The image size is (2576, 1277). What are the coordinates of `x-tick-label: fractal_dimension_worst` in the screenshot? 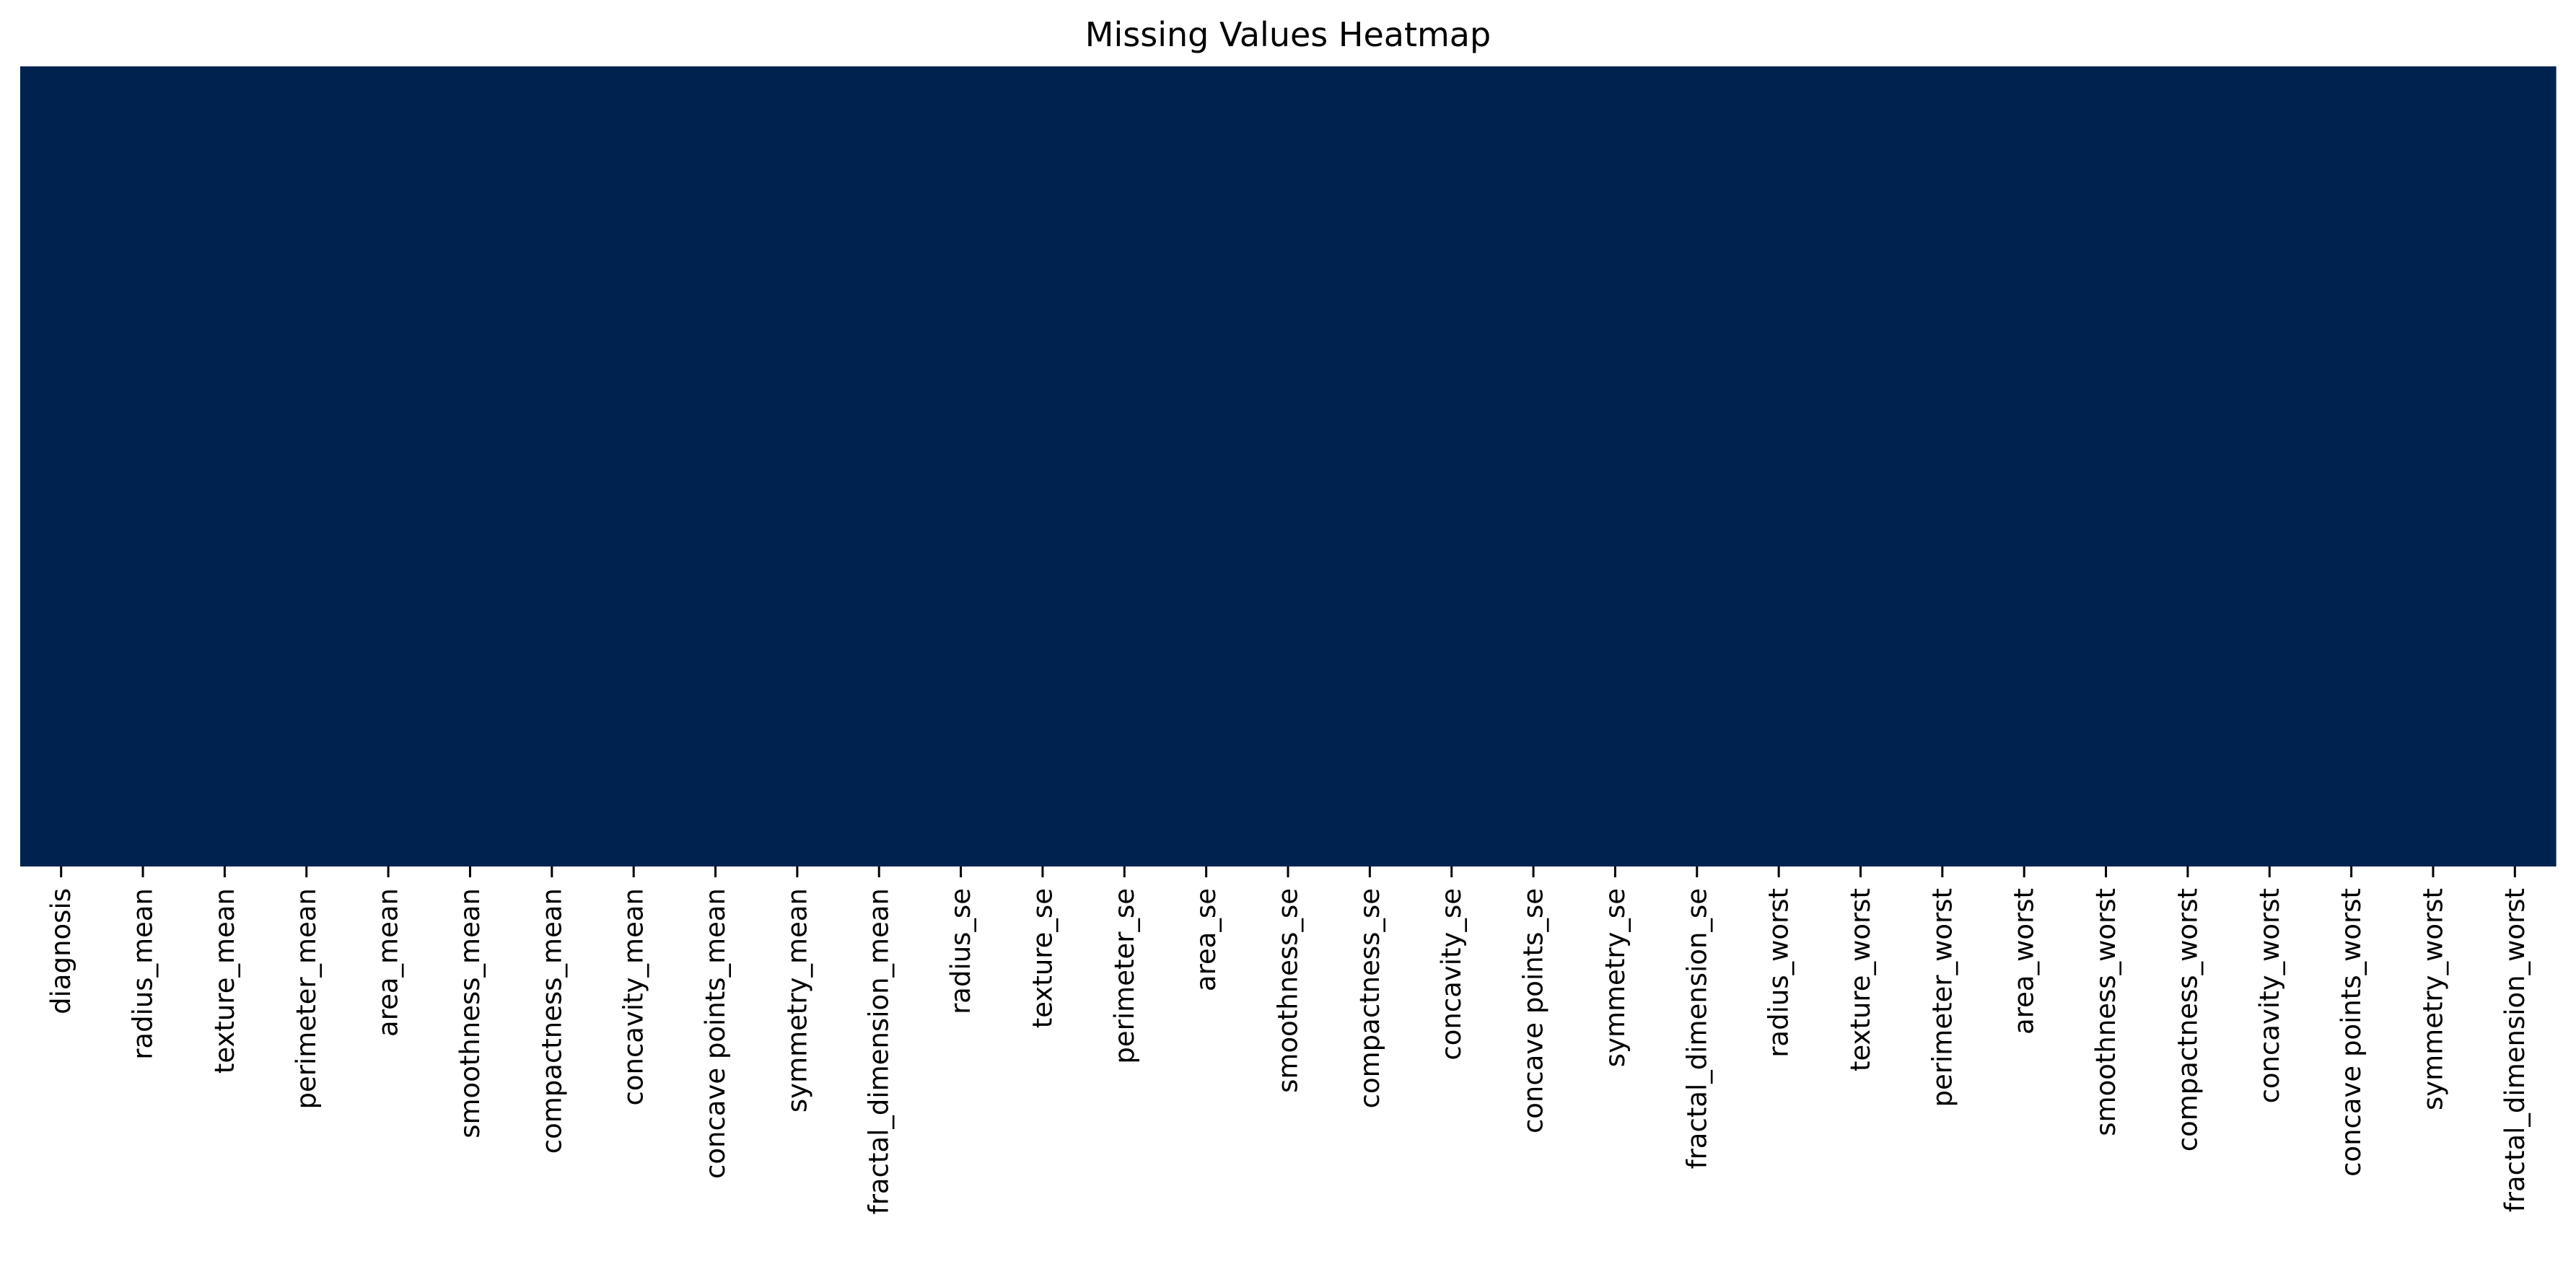 It's located at (2515, 1050).